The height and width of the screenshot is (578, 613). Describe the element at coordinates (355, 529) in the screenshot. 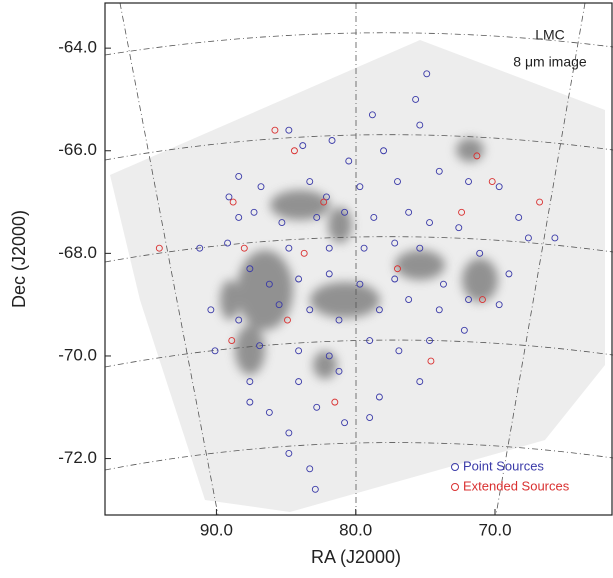

I see `x-tick-label: 80.0` at that location.